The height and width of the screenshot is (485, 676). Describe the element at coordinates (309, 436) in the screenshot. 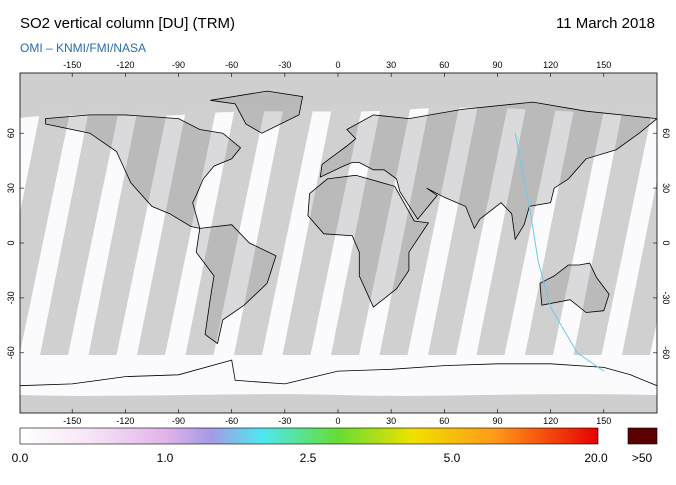

I see `colorbar` at that location.